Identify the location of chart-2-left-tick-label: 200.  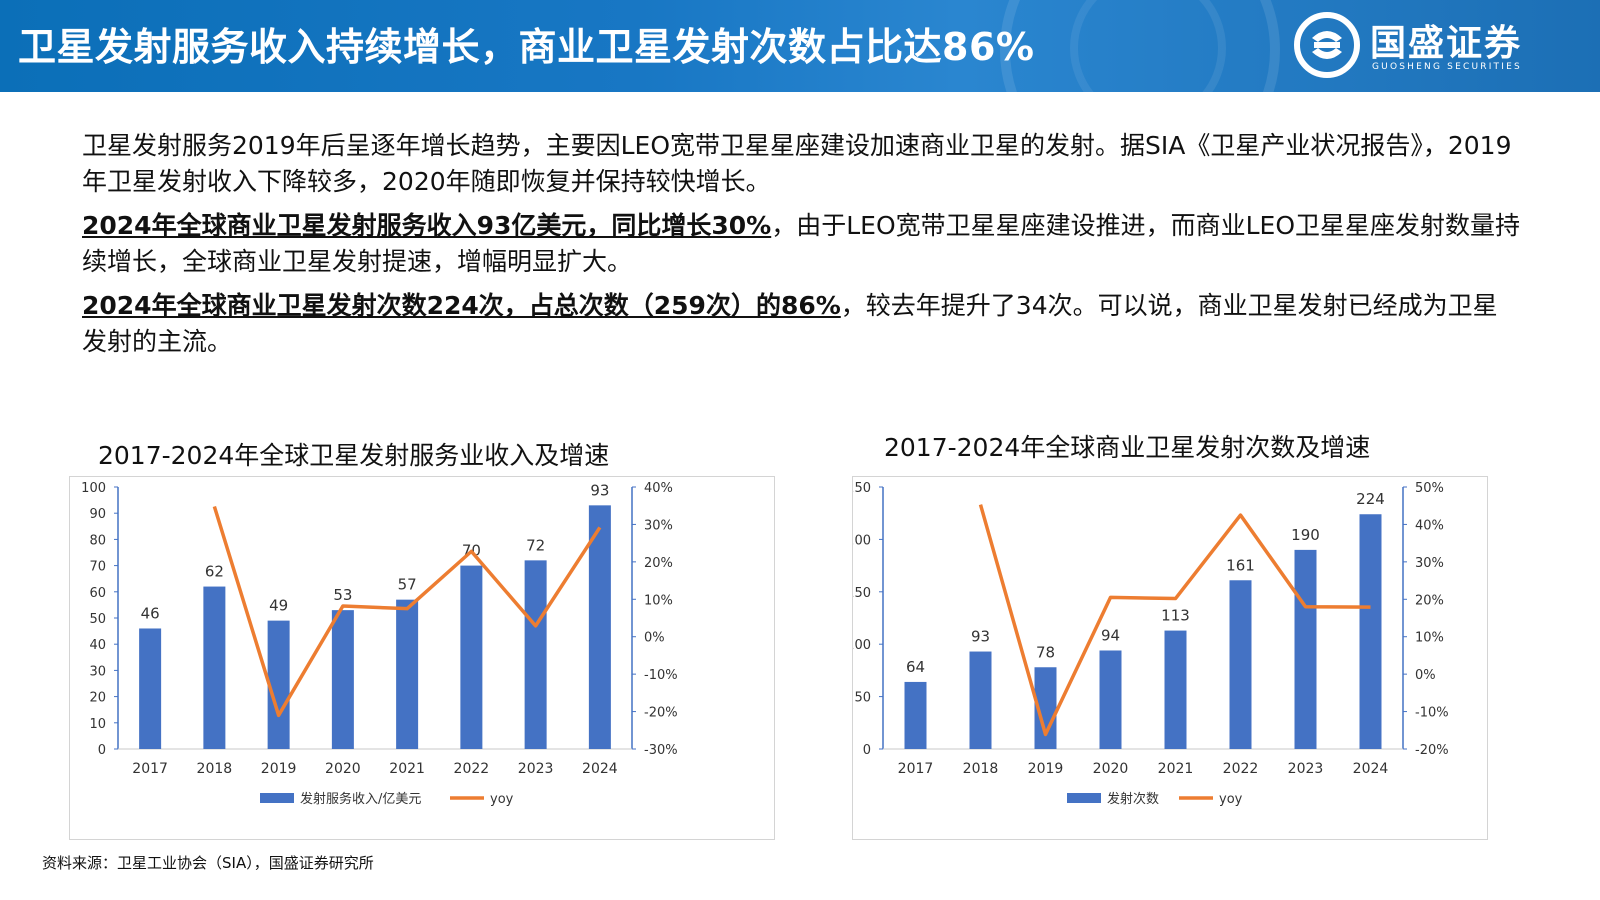
(862, 540).